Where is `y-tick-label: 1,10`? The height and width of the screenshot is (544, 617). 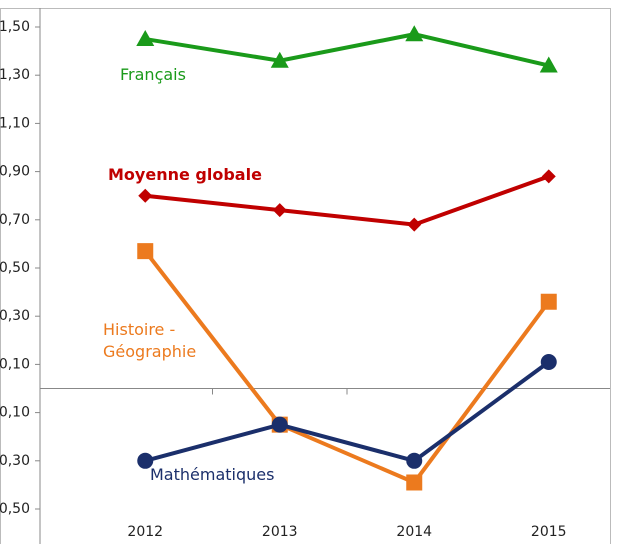 y-tick-label: 1,10 is located at coordinates (15, 123).